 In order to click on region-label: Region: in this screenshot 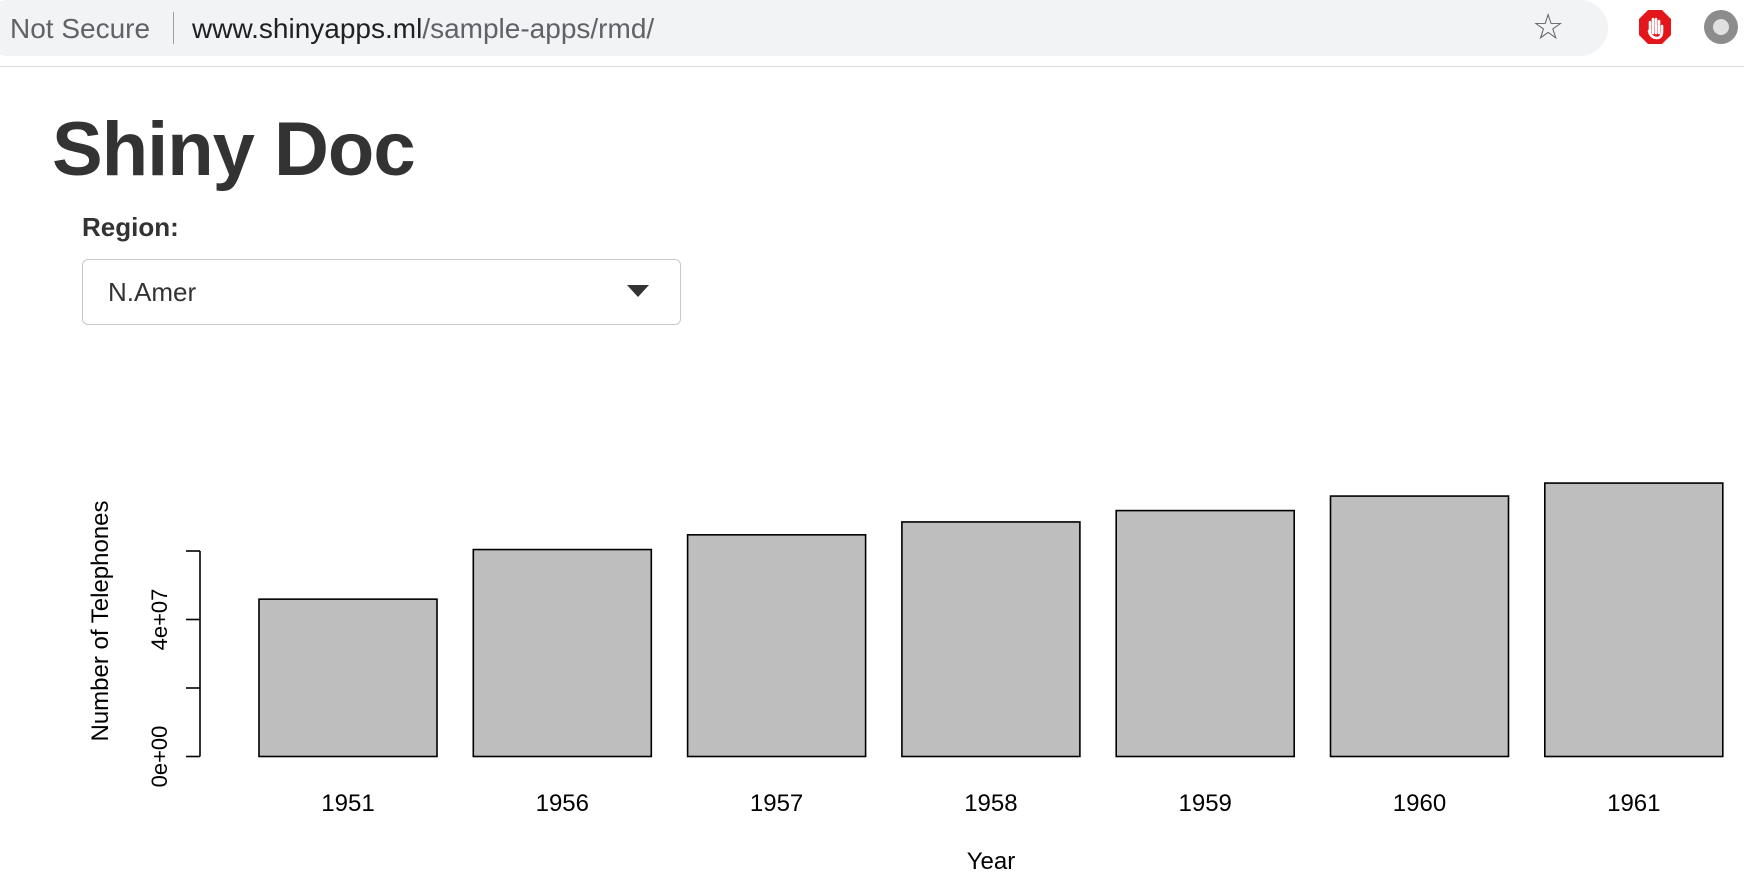, I will do `click(130, 227)`.